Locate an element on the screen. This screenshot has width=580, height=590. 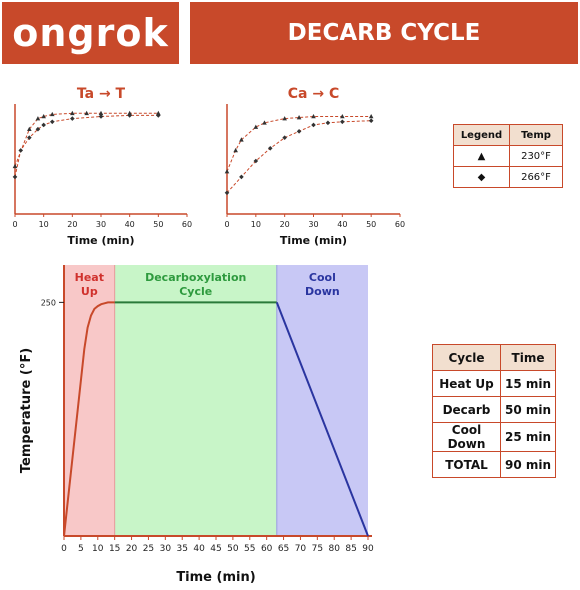
x-tick-label: 20 is located at coordinates (285, 224).